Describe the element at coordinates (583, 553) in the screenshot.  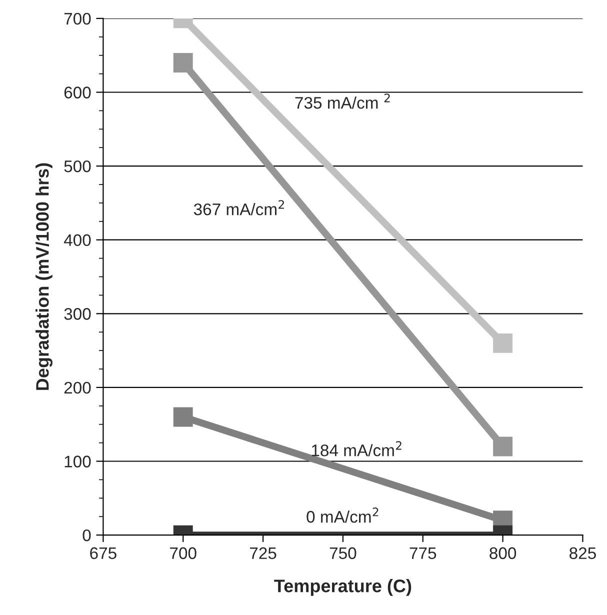
I see `x-tick-label: 825` at that location.